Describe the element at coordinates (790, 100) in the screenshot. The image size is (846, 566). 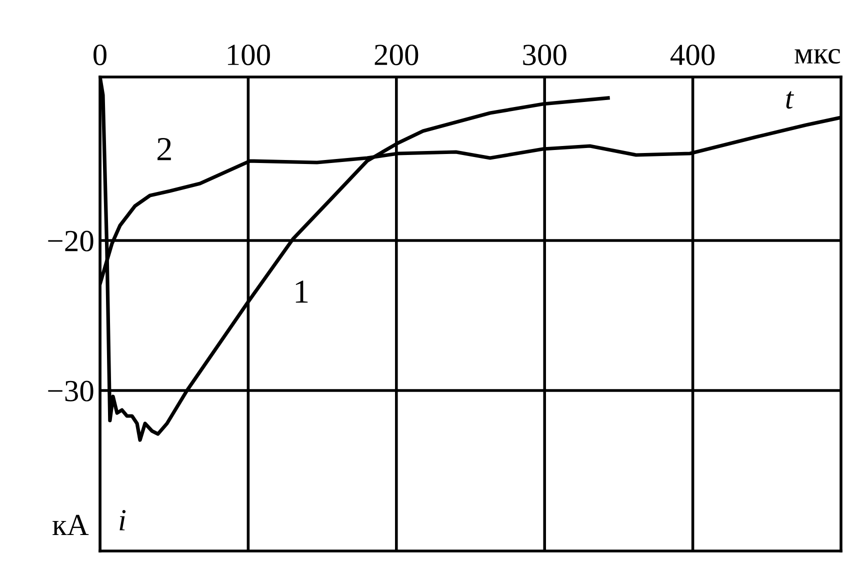
I see `annotation: t` at that location.